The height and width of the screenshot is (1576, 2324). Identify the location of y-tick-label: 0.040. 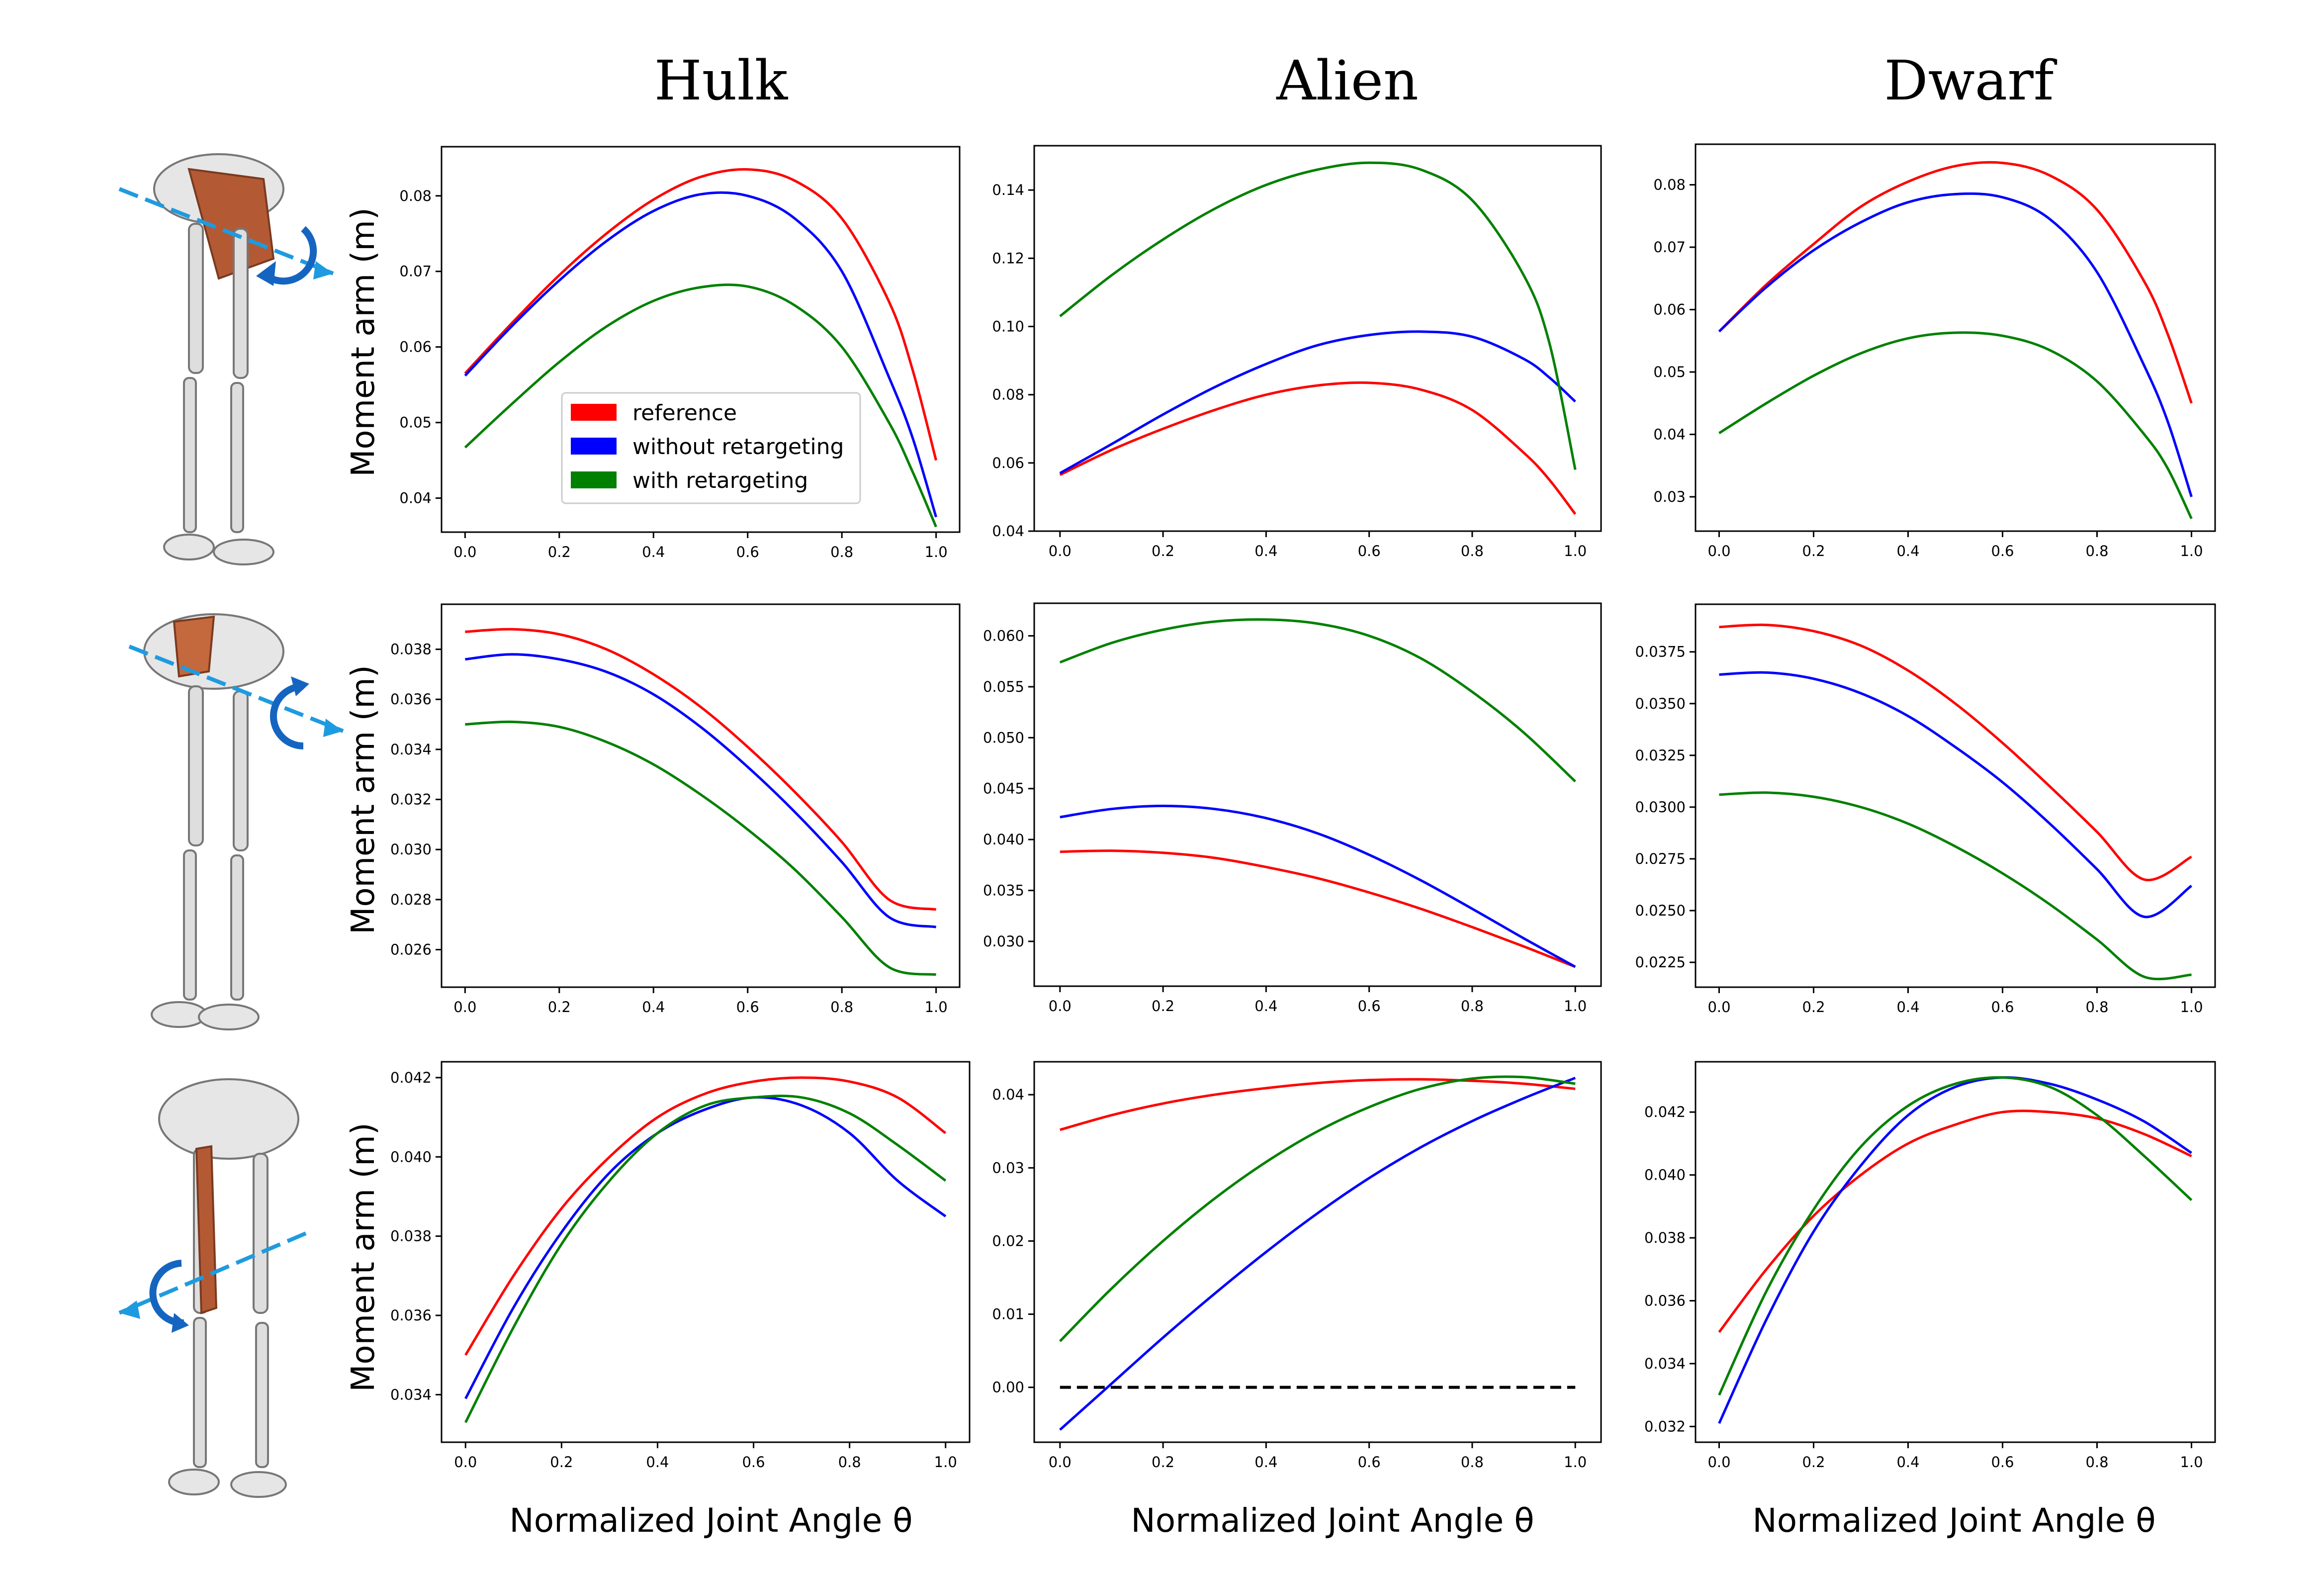
(411, 1156).